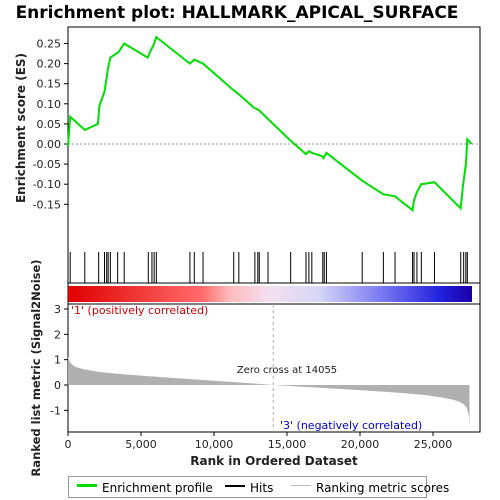  I want to click on hits-panel, so click(274, 293).